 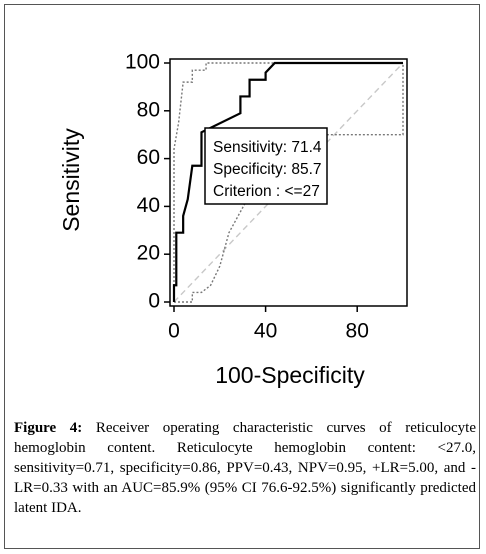 What do you see at coordinates (357, 331) in the screenshot?
I see `x-tick-label: 80` at bounding box center [357, 331].